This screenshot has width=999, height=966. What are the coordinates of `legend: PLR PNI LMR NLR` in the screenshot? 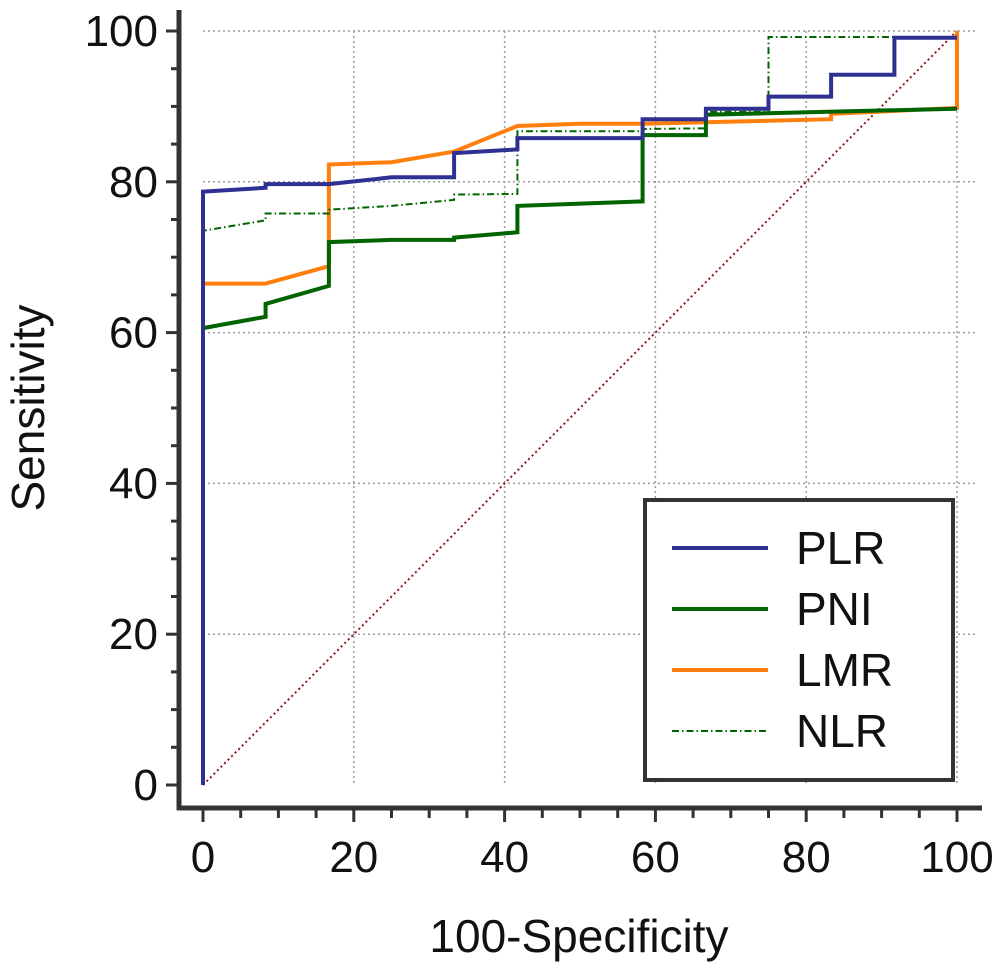 It's located at (799, 640).